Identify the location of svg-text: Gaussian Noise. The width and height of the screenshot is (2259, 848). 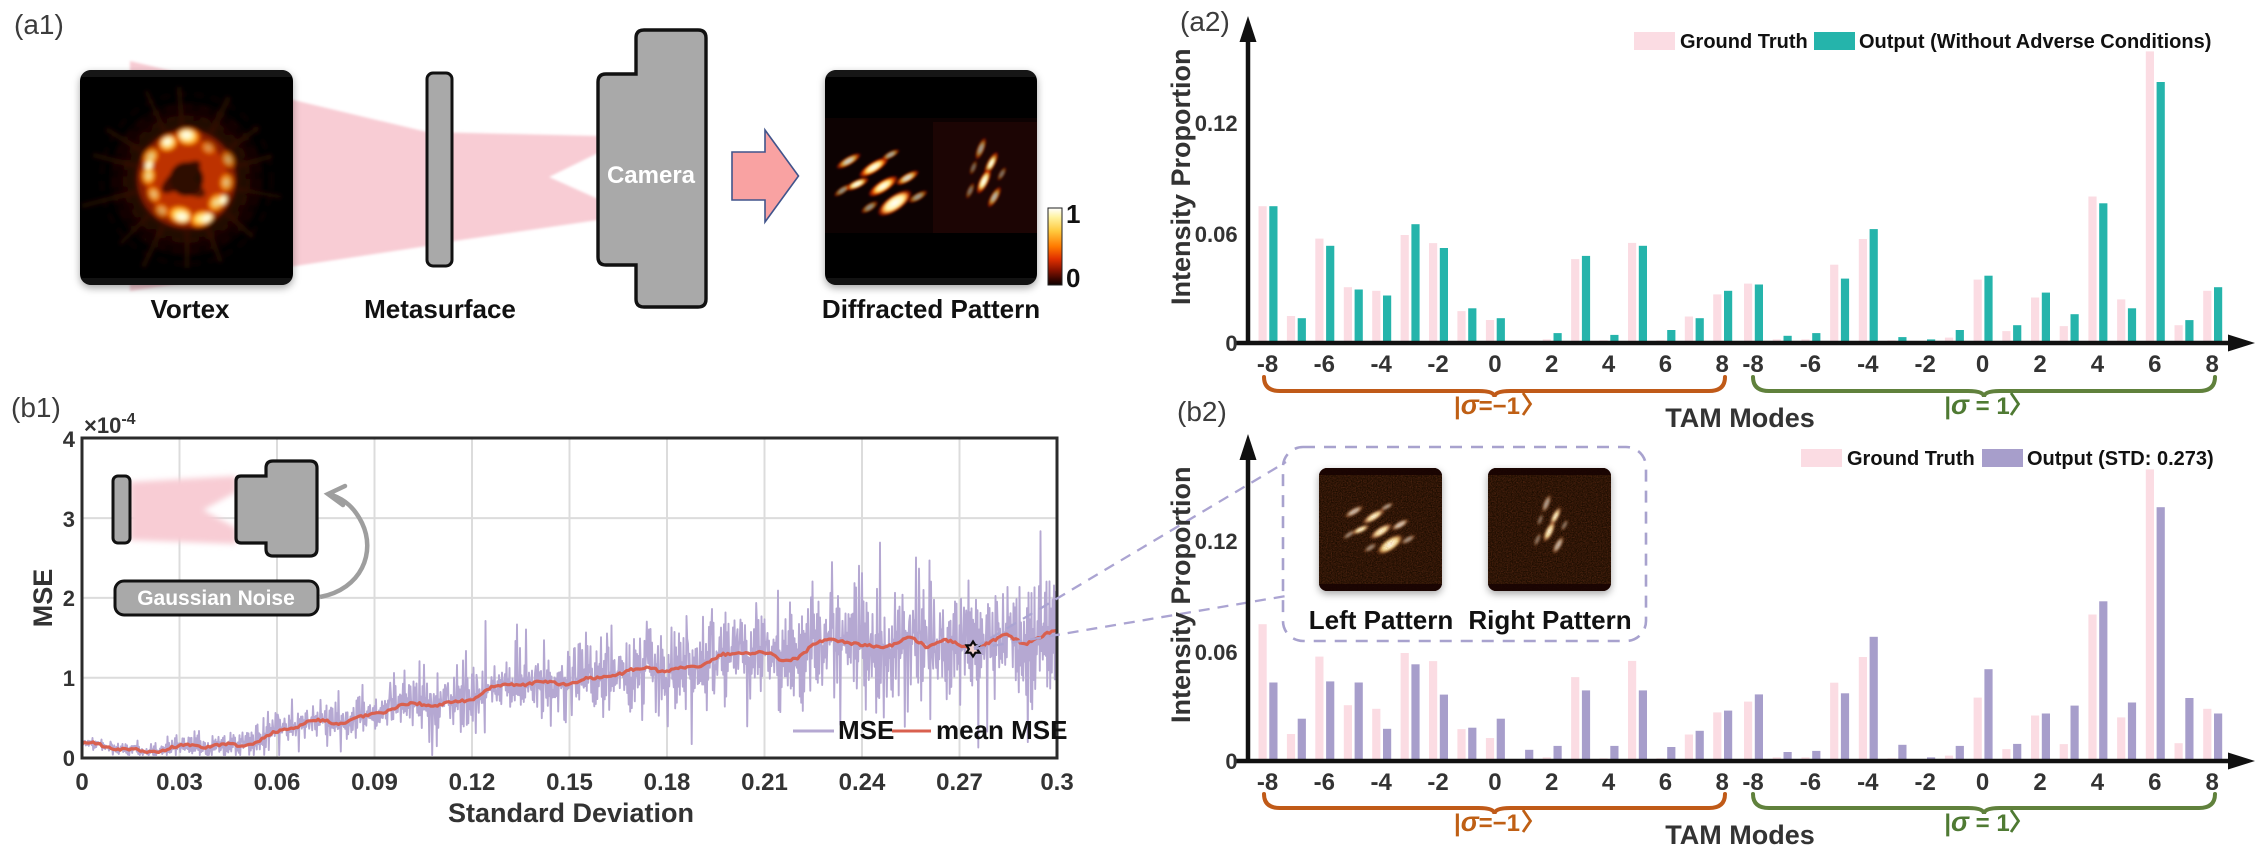
(216, 598).